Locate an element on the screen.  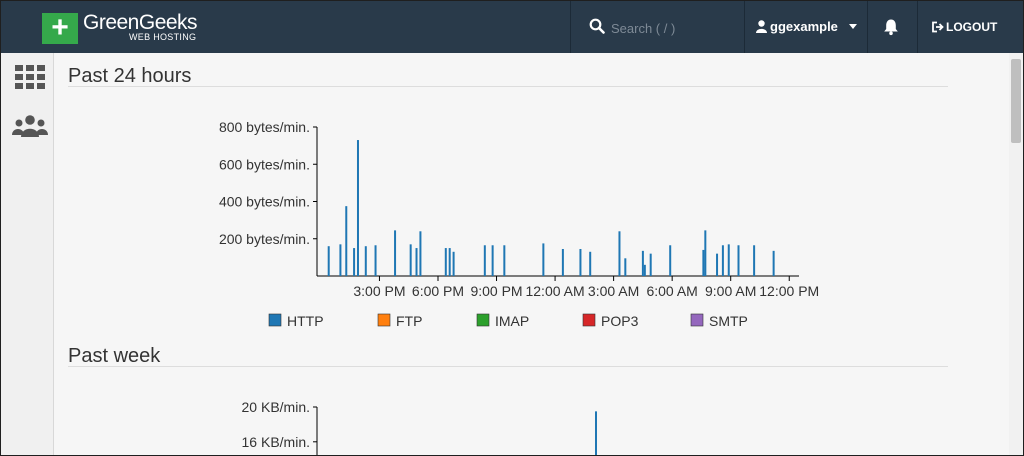
legend-label-smtp: SMTP is located at coordinates (728, 321).